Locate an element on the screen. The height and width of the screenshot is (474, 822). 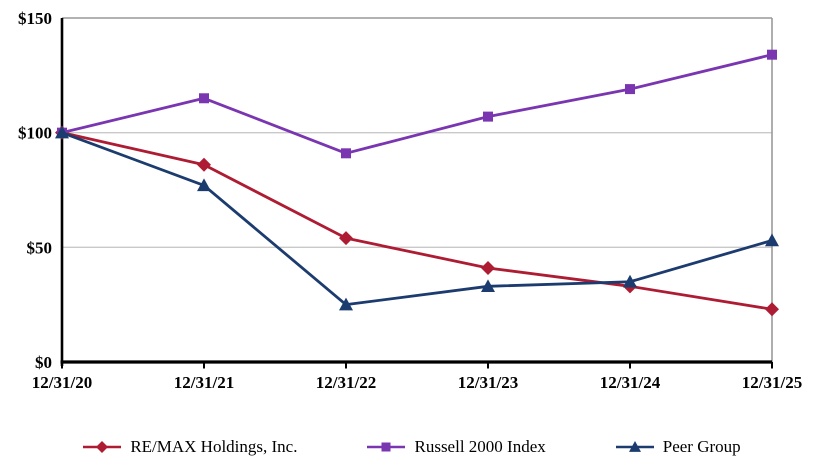
y-axis-label: $100 is located at coordinates (35, 133).